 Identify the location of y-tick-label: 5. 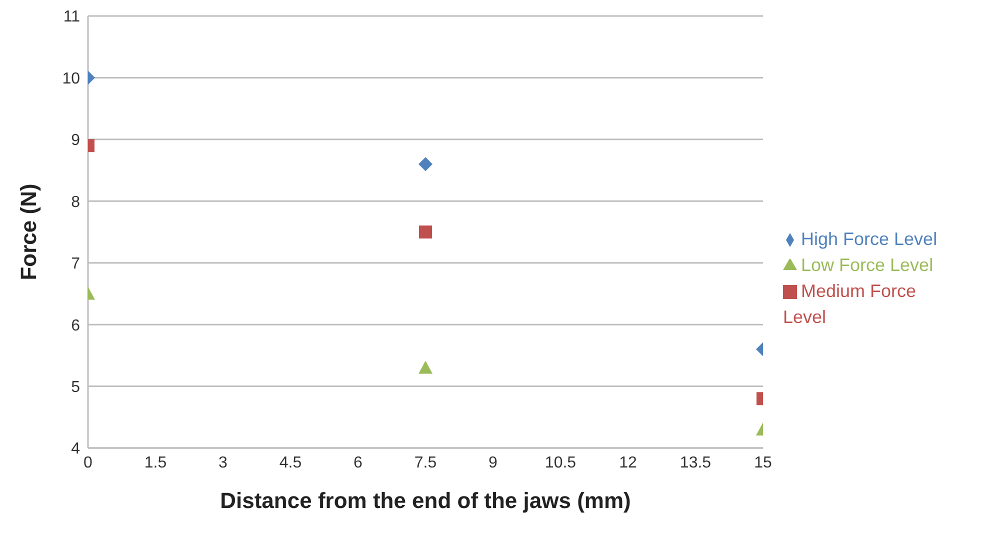
(75, 387).